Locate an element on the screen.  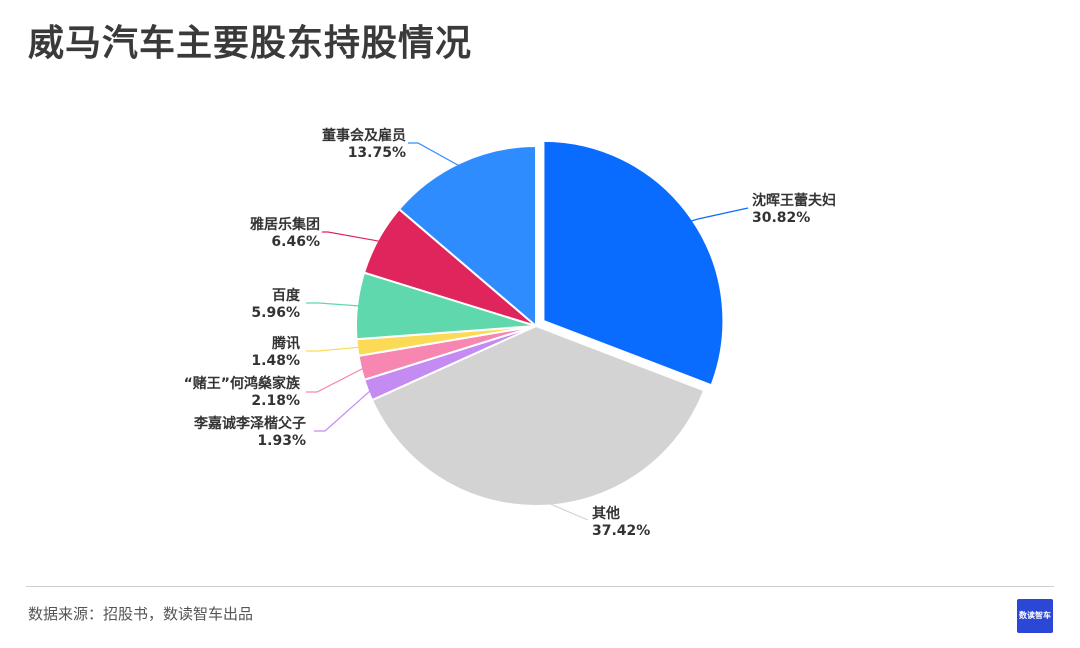
chart-title: 威马汽车主要股东持股情况 is located at coordinates (250, 43).